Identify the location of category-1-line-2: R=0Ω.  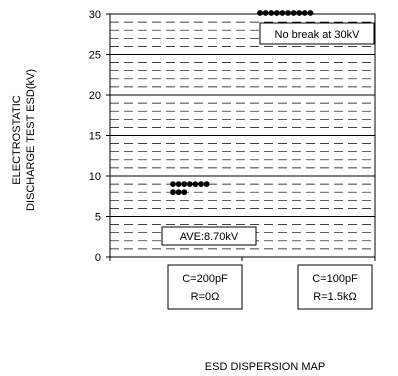
(205, 297).